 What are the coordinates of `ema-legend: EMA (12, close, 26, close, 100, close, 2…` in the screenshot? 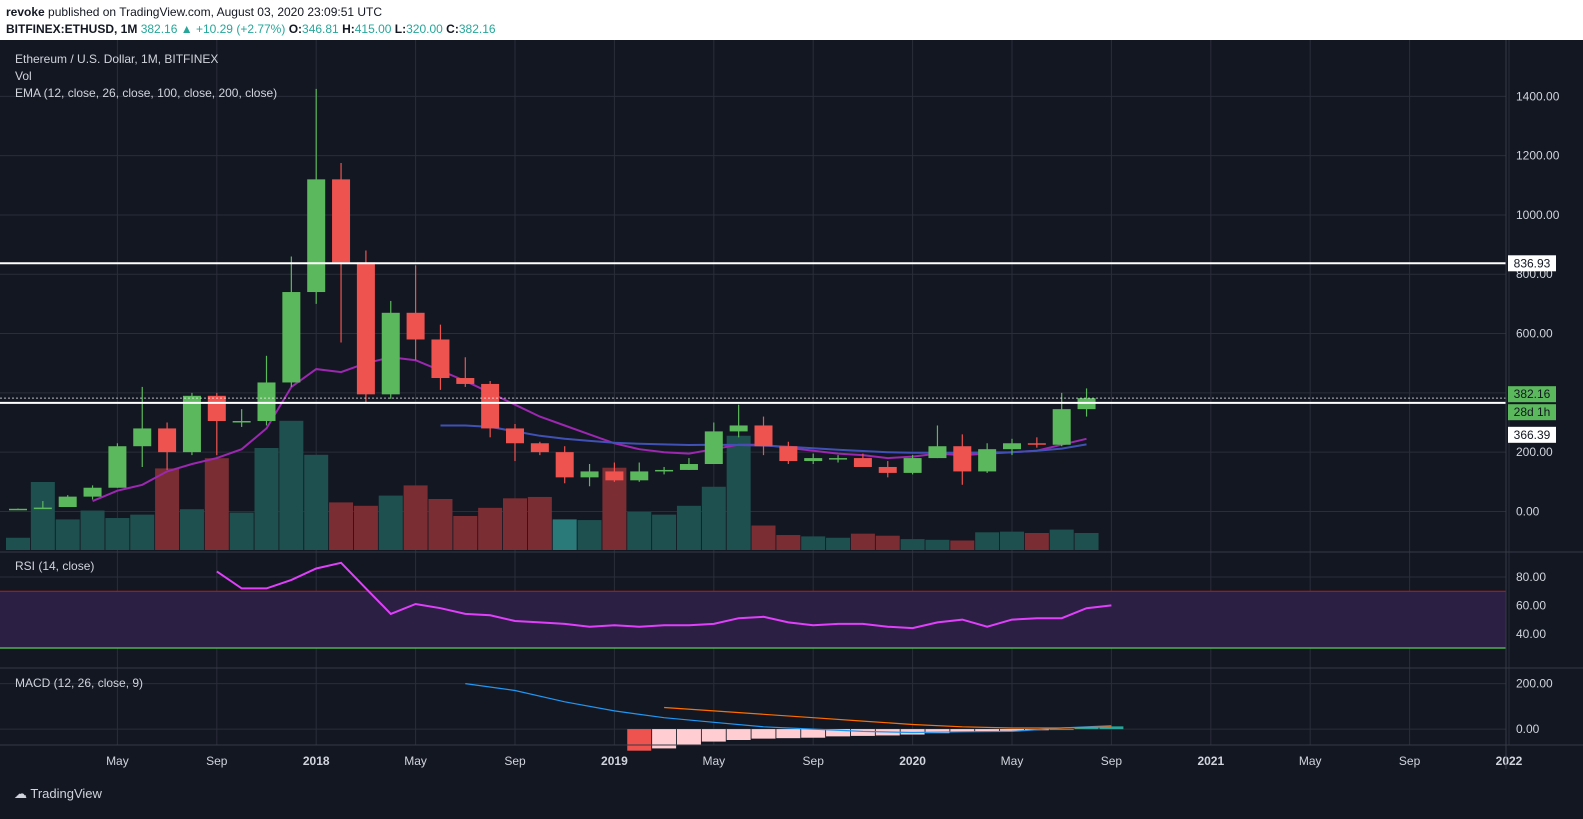 It's located at (146, 93).